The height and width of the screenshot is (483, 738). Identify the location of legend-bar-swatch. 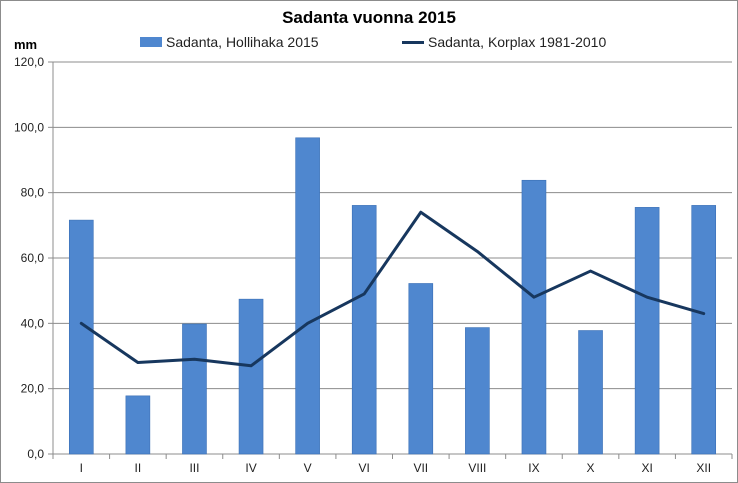
(151, 42).